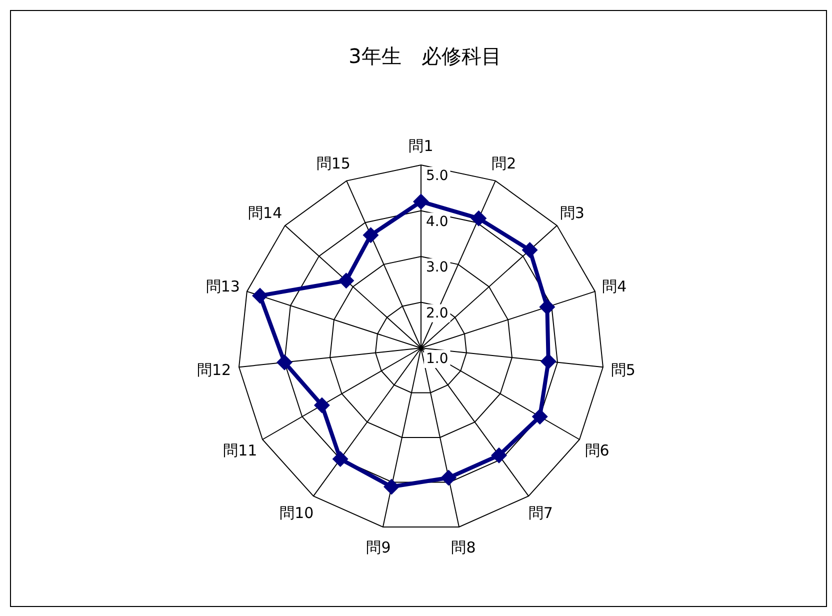 The height and width of the screenshot is (616, 832). What do you see at coordinates (437, 313) in the screenshot?
I see `y-tick-label: 2.0` at bounding box center [437, 313].